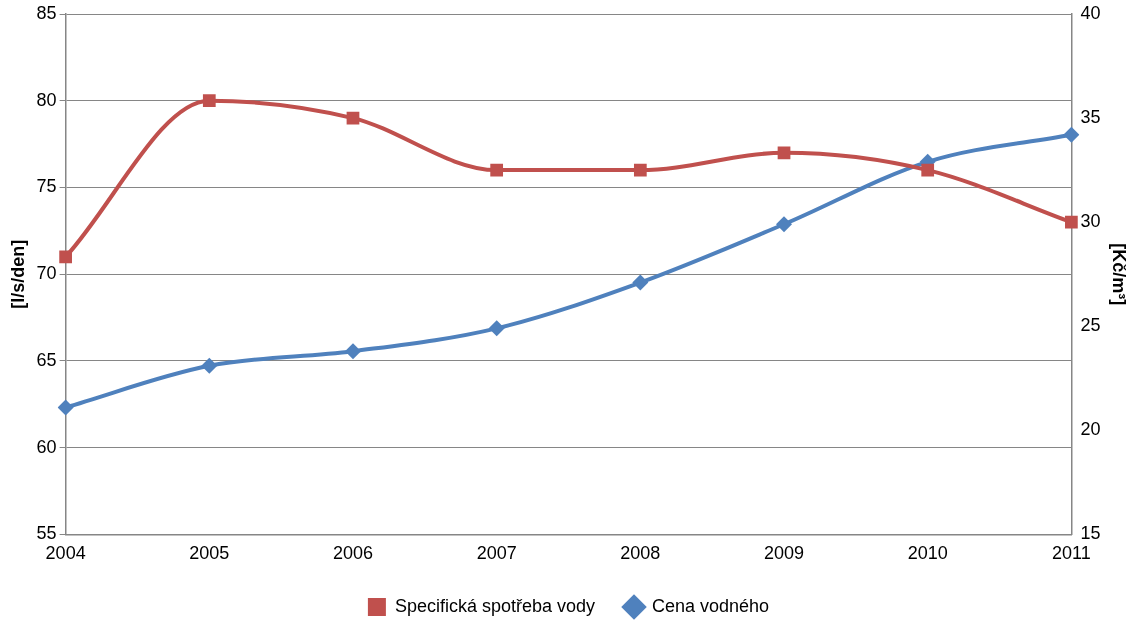  I want to click on y2-tick-label: 15, so click(1090, 533).